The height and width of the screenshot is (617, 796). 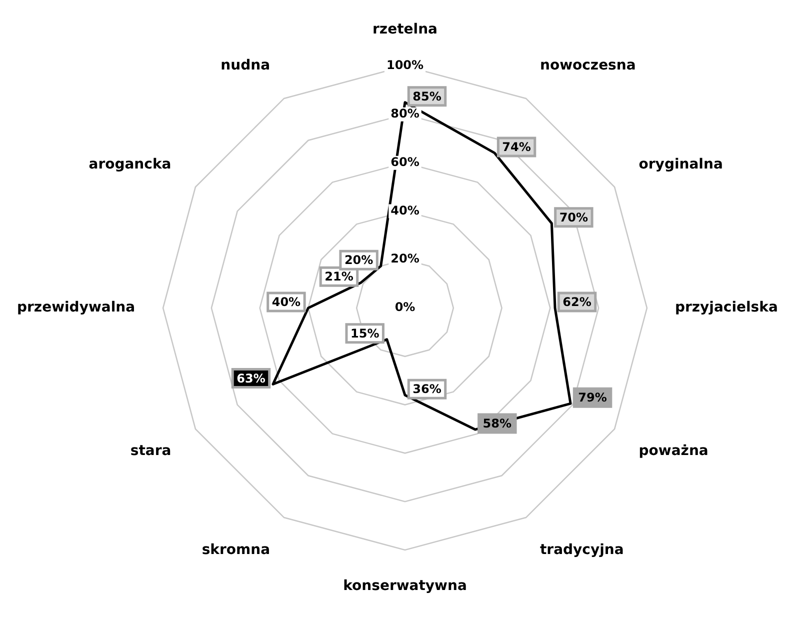 What do you see at coordinates (427, 96) in the screenshot?
I see `text: 85%` at bounding box center [427, 96].